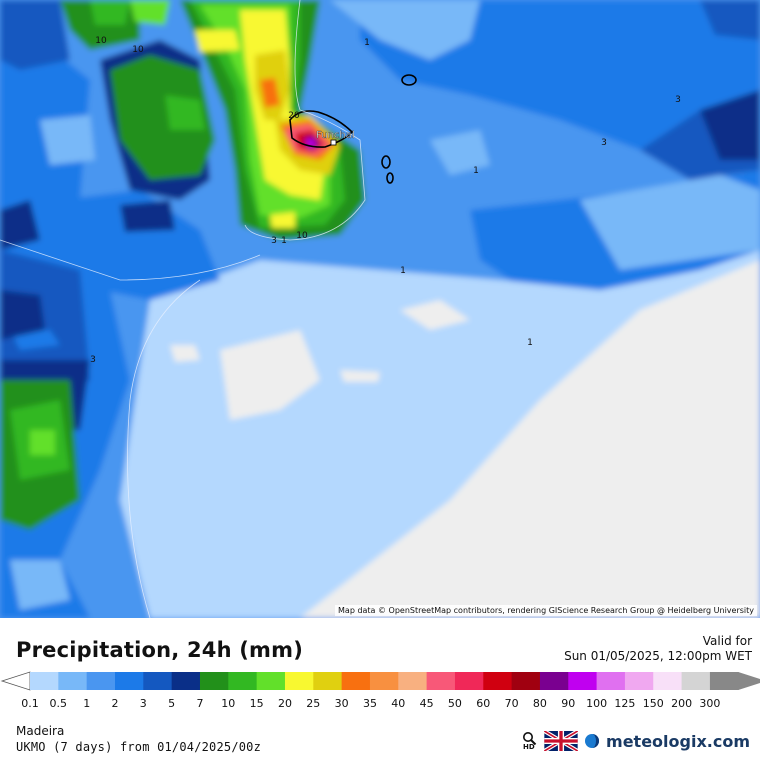  What do you see at coordinates (40, 731) in the screenshot?
I see `region-name: Madeira` at bounding box center [40, 731].